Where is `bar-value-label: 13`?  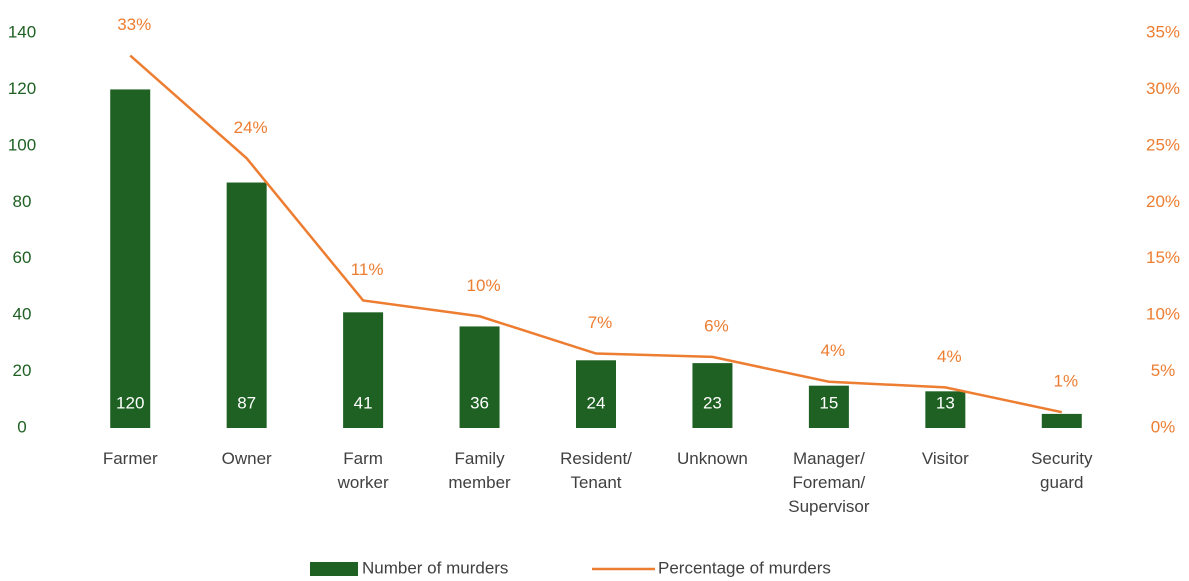 bar-value-label: 13 is located at coordinates (945, 402).